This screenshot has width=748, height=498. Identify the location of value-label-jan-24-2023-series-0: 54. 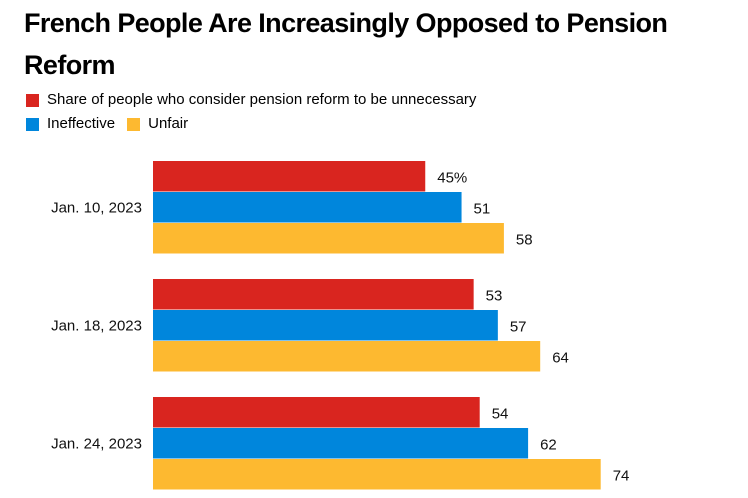
(500, 414).